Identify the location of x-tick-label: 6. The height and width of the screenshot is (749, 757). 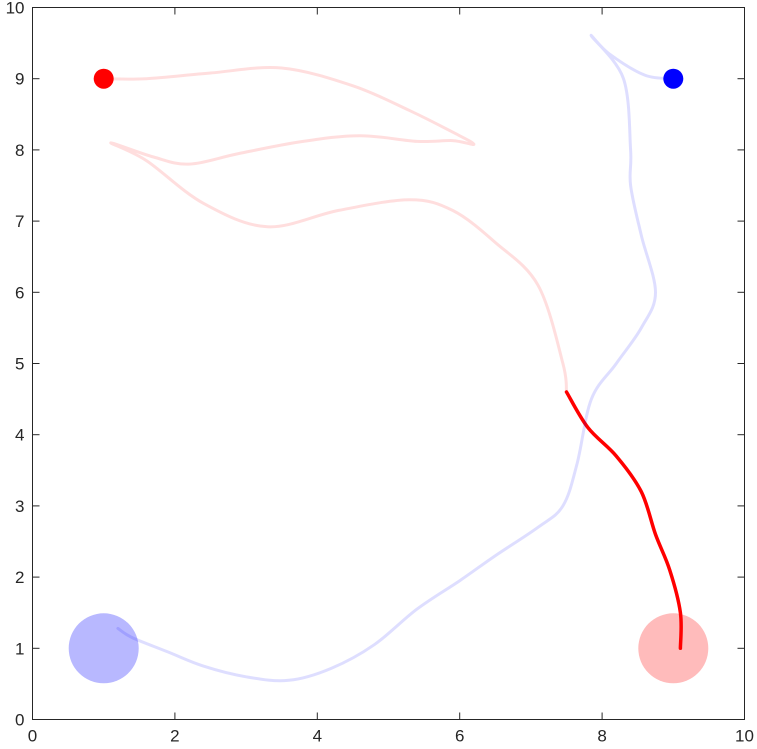
(459, 736).